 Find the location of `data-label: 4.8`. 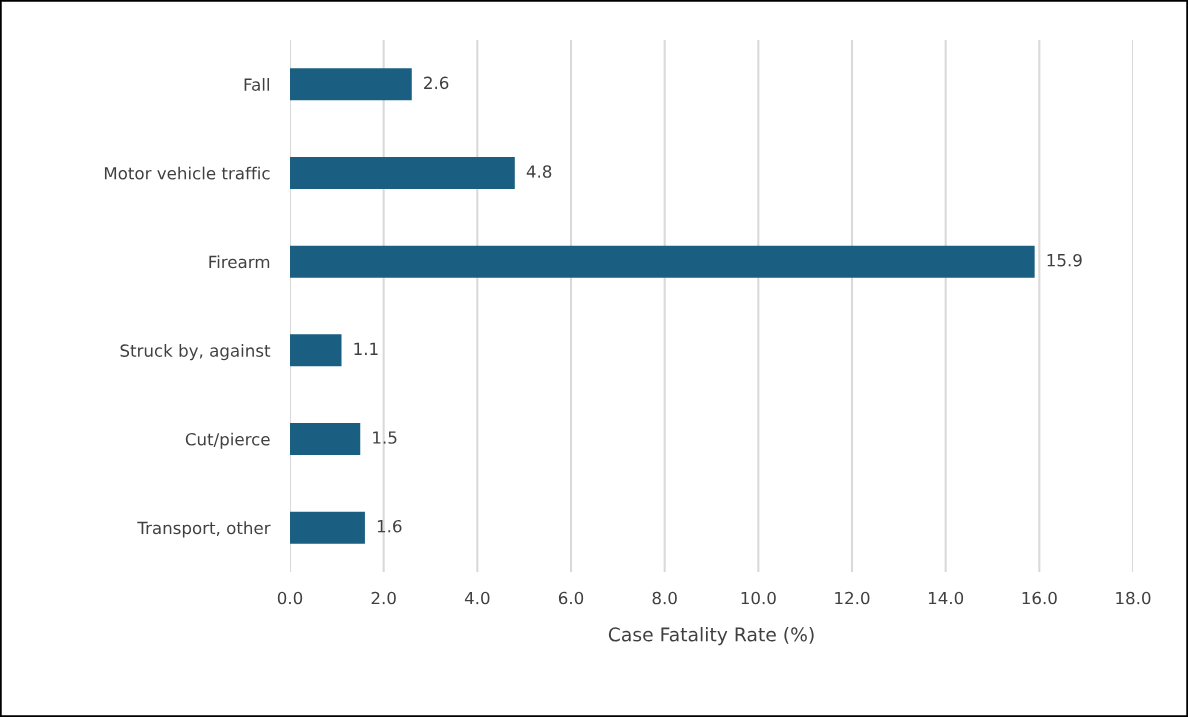

data-label: 4.8 is located at coordinates (539, 171).